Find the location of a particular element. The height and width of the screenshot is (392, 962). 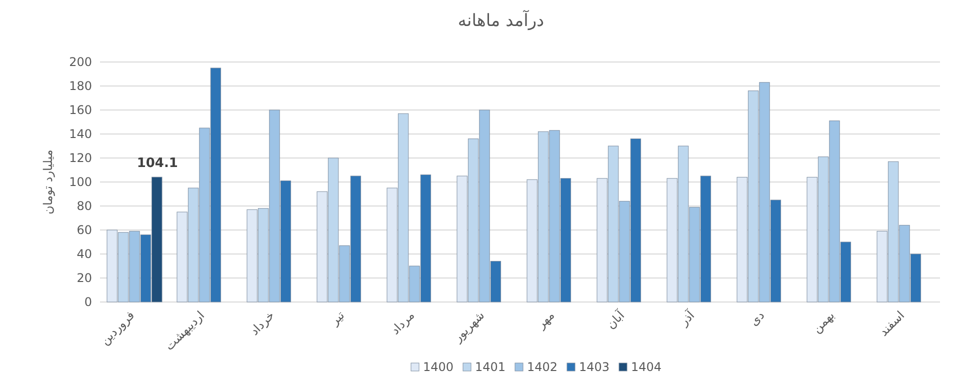

x-tick-label: آذر is located at coordinates (687, 318).